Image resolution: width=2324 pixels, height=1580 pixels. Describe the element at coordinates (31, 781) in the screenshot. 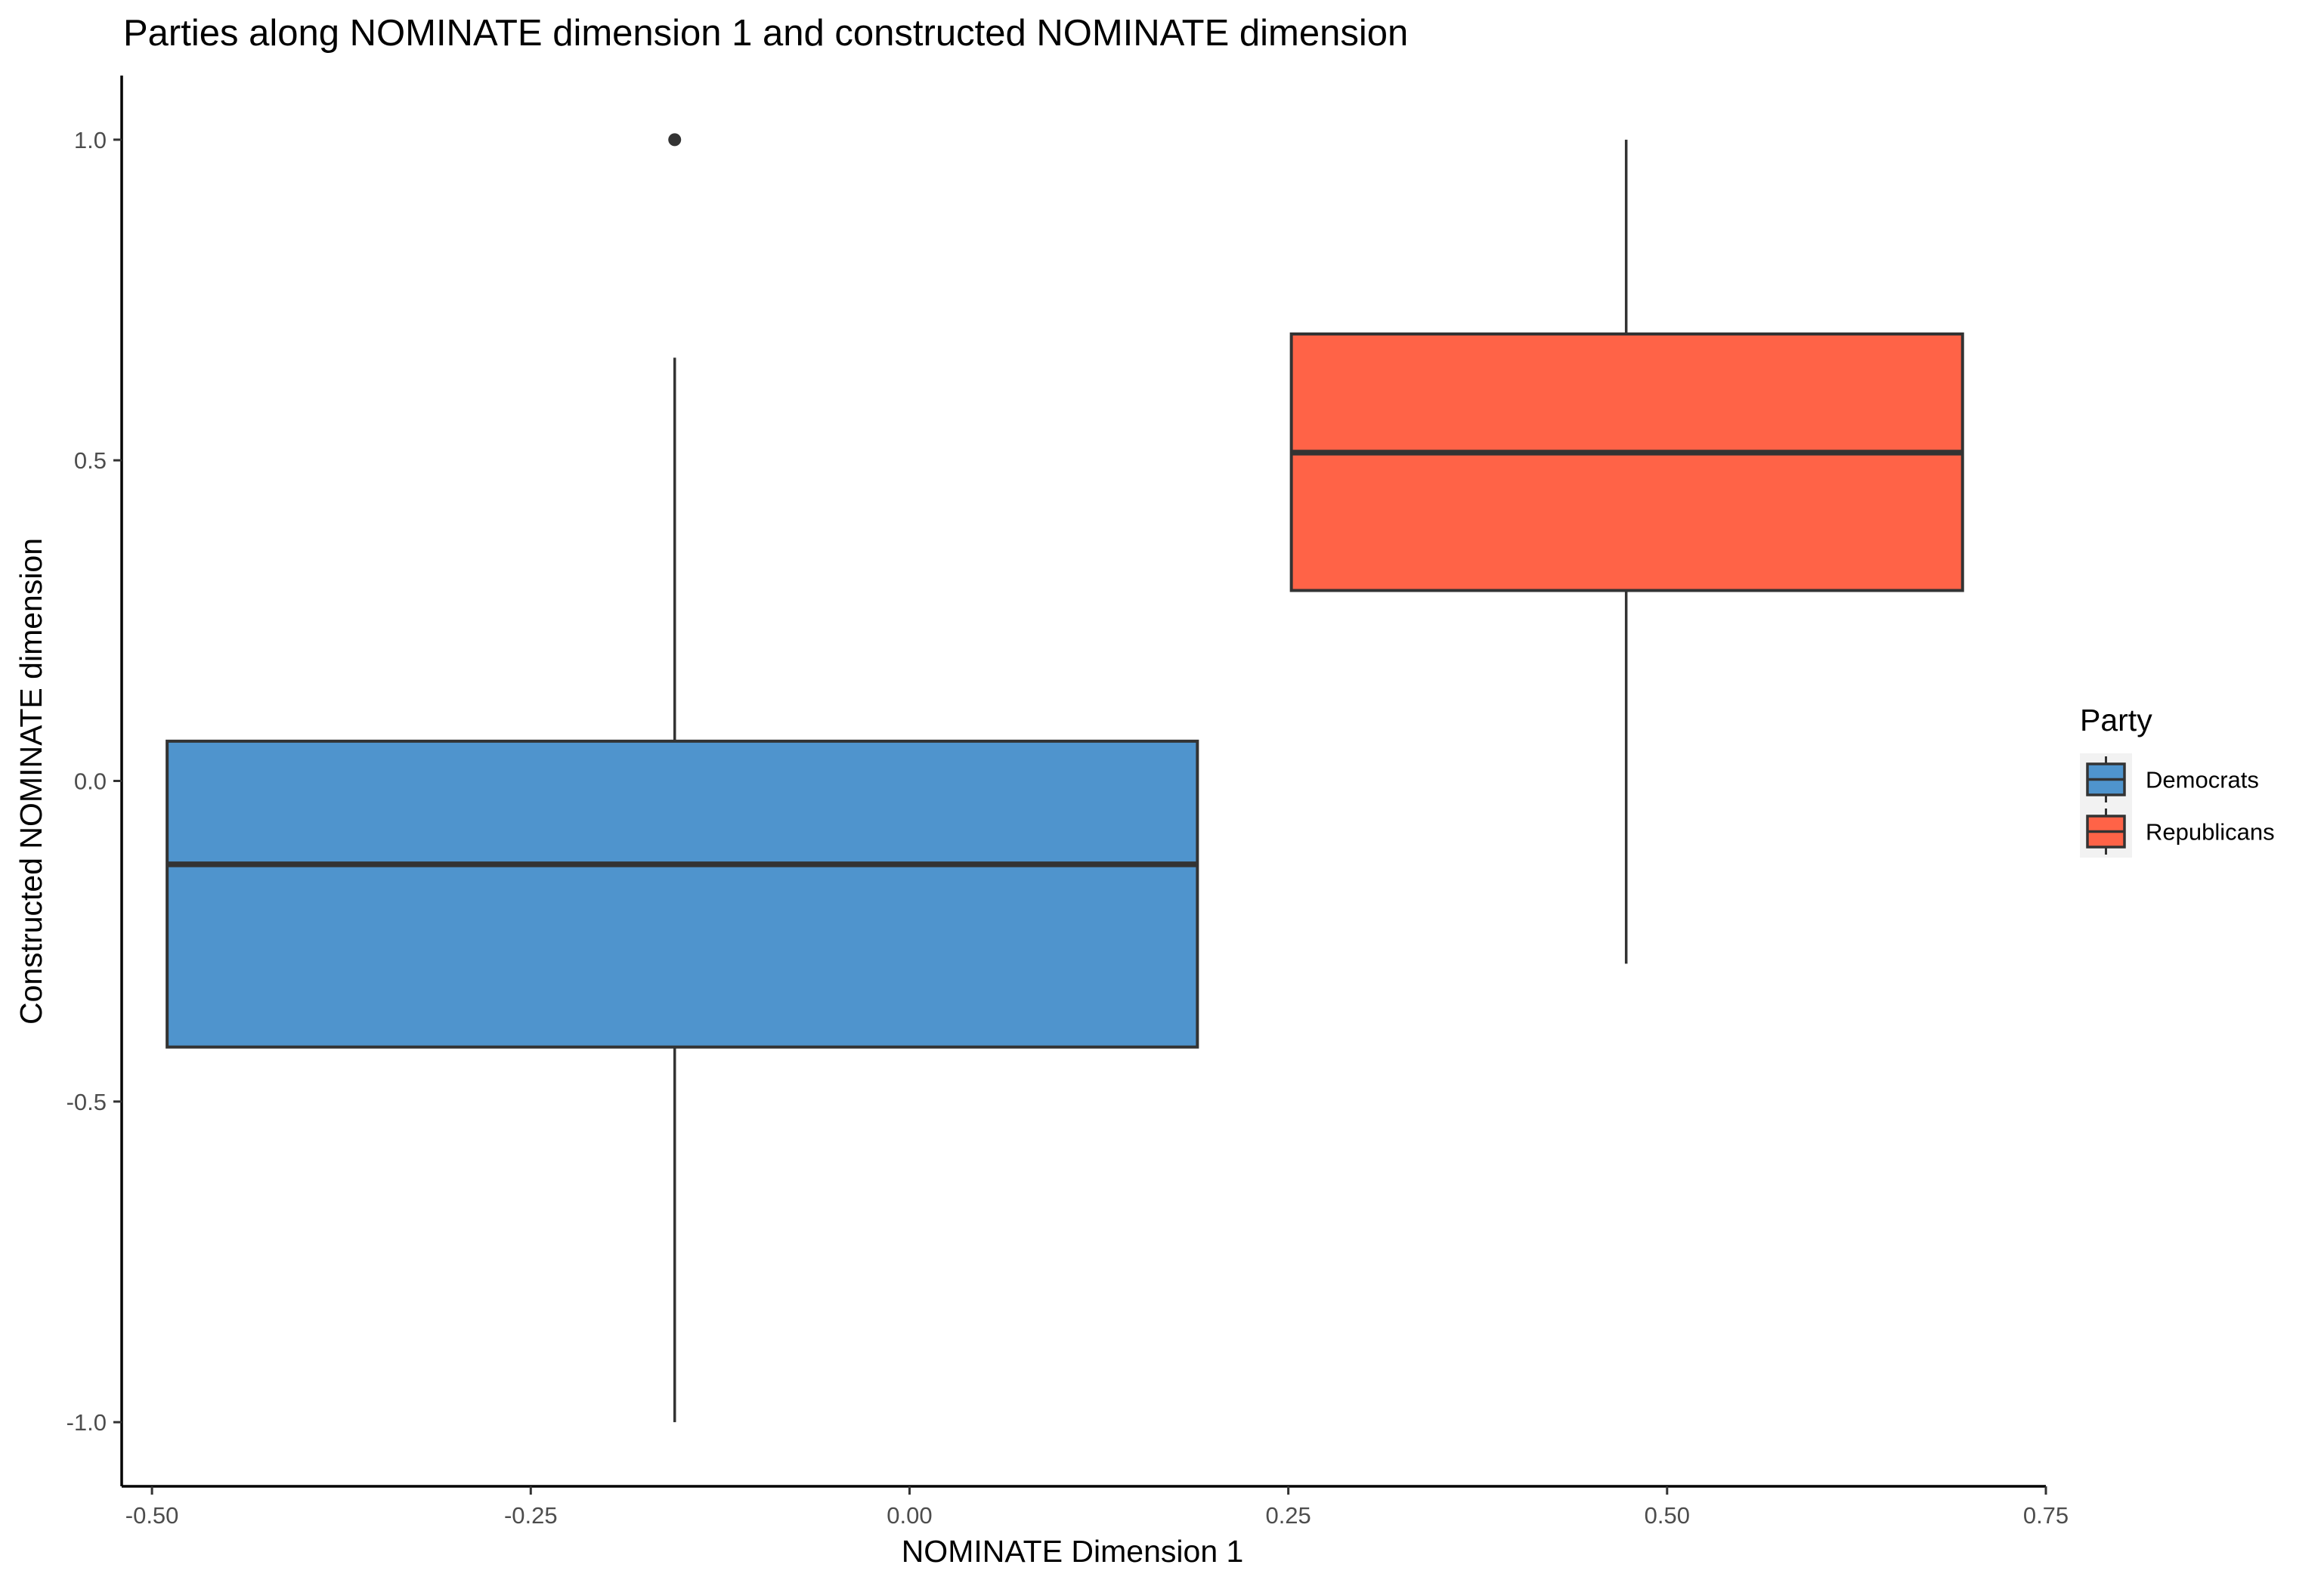

I see `y-axis-title: Constructed NOMINATE dimension` at that location.